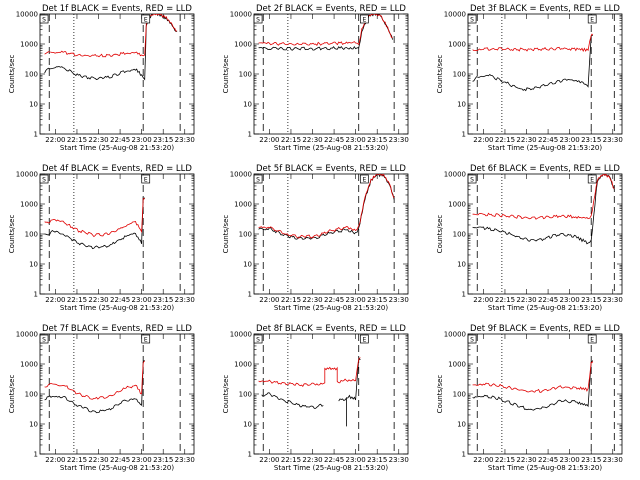 The image size is (640, 480). I want to click on panel-title: Det 7f BLACK = Events, RED = LLD, so click(117, 329).